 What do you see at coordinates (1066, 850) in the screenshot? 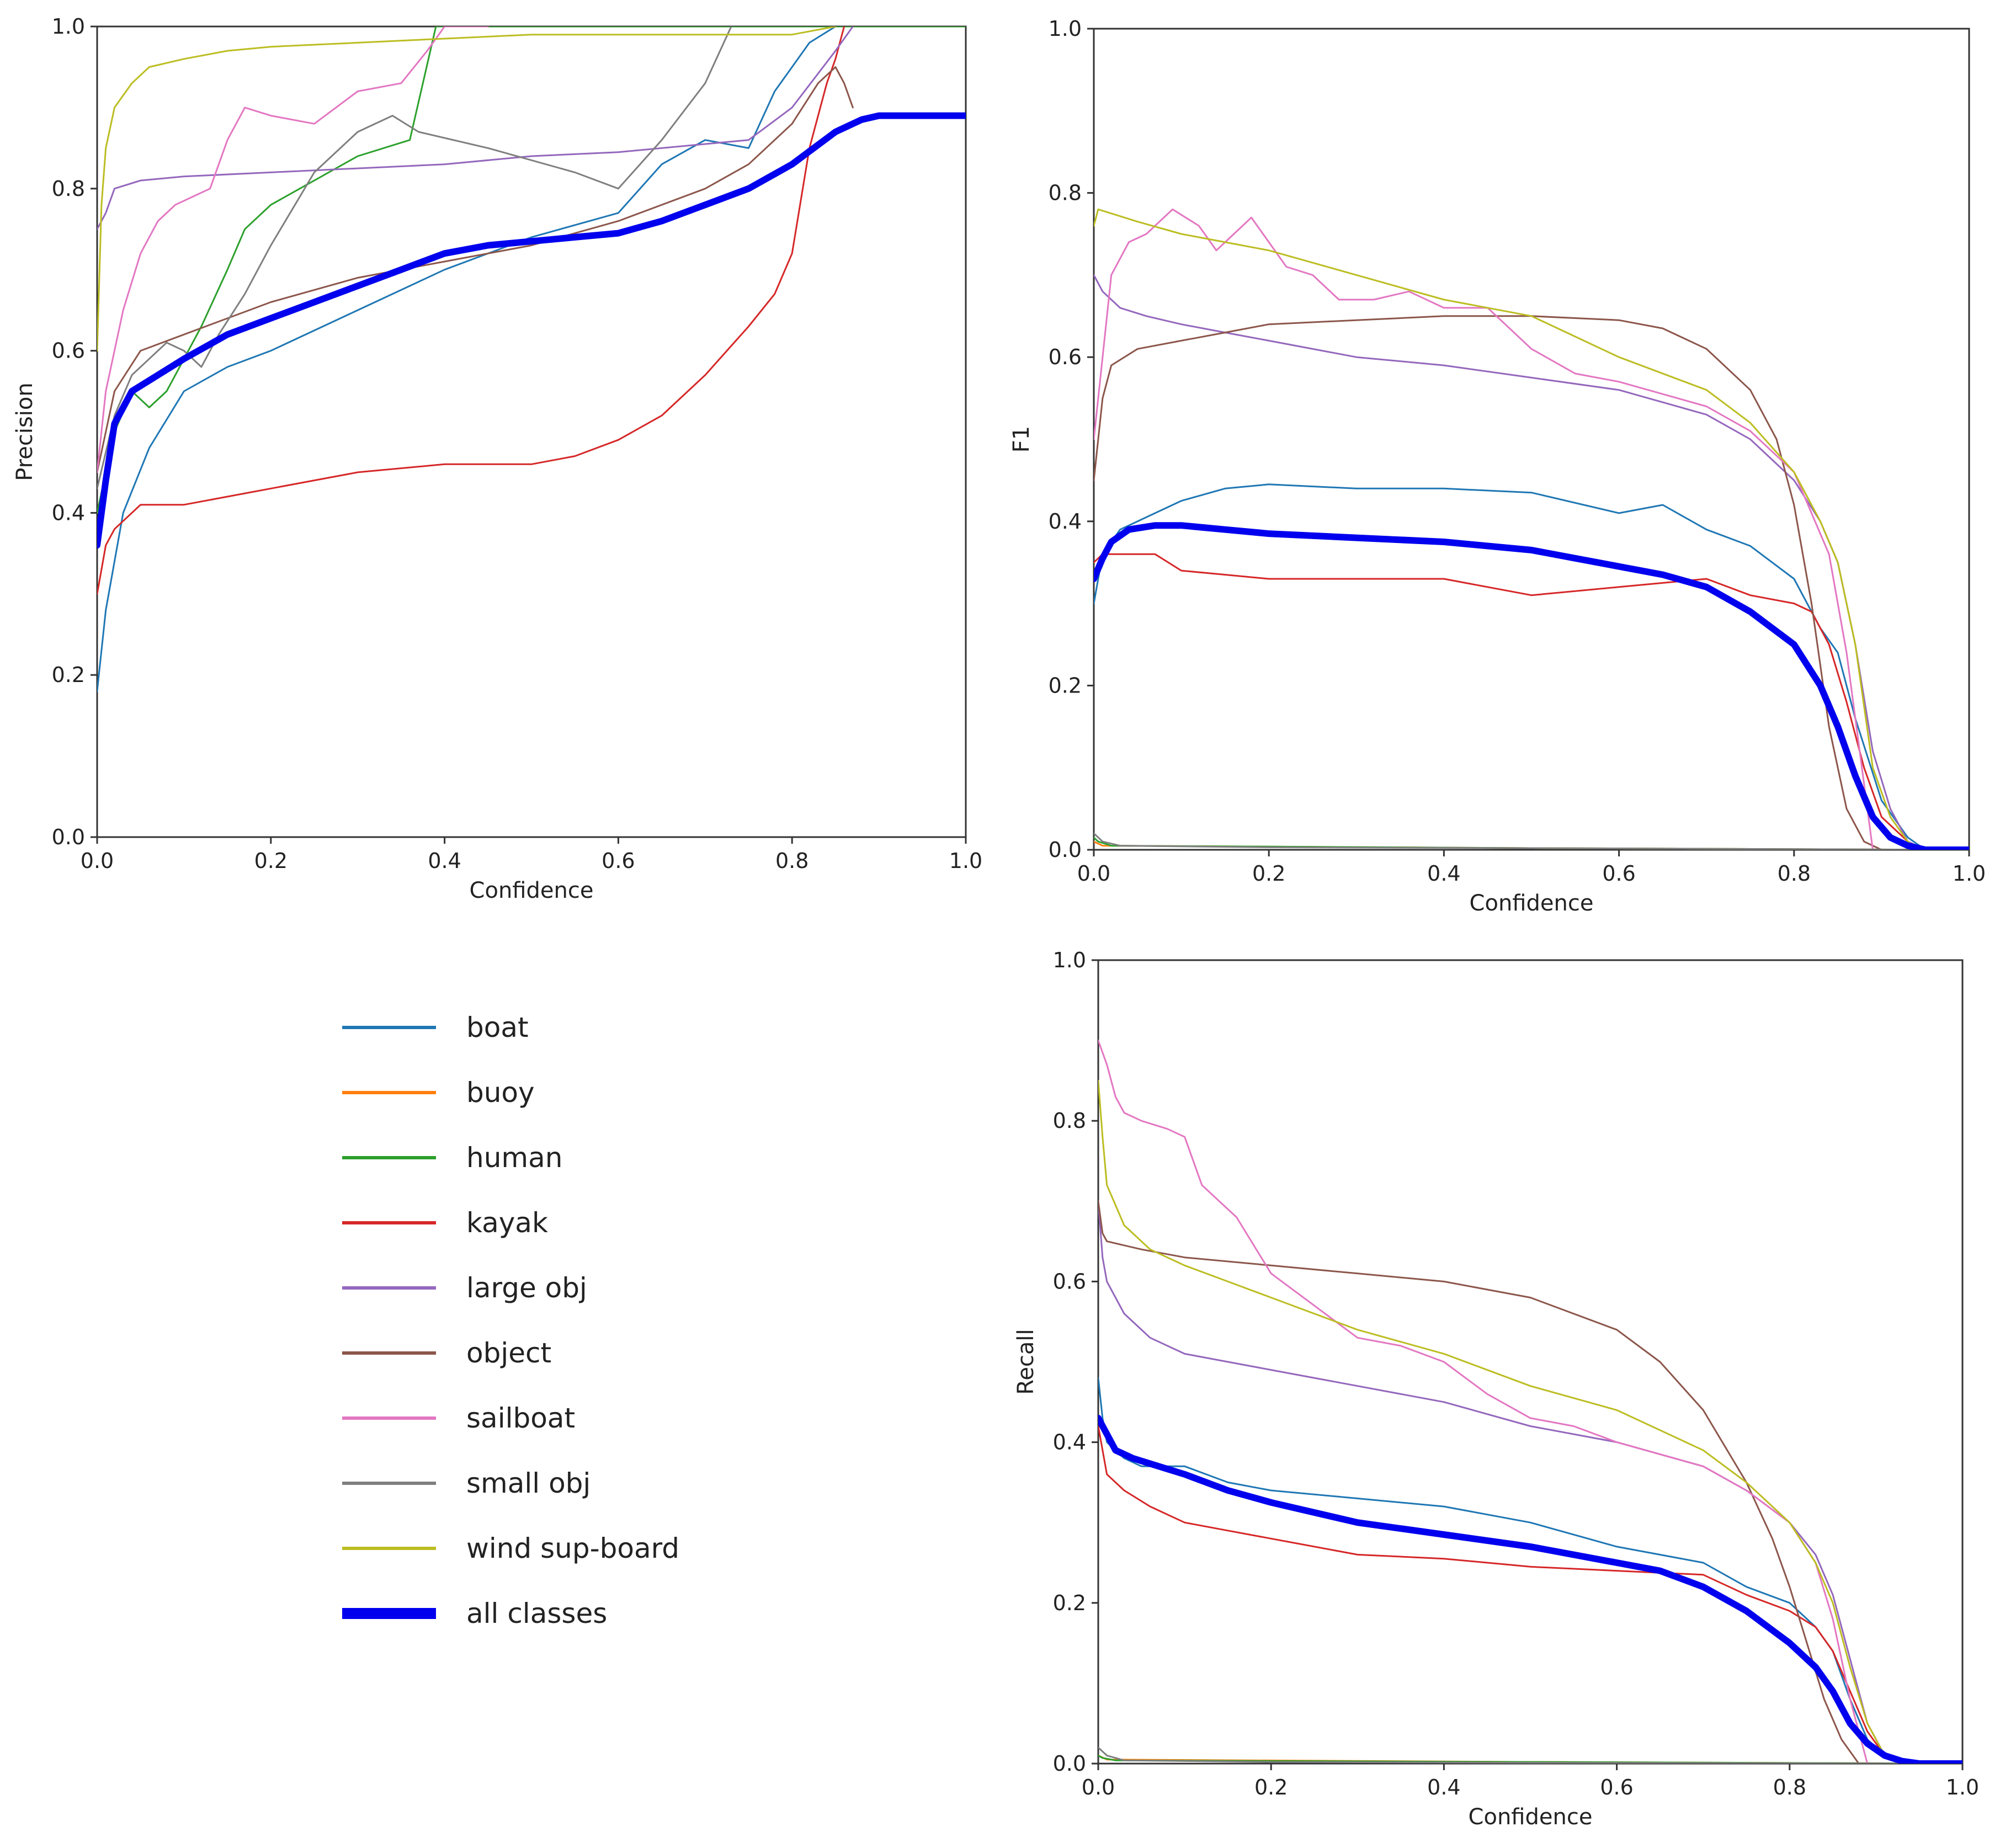
I see `f1-ytick-label: 0.0` at bounding box center [1066, 850].